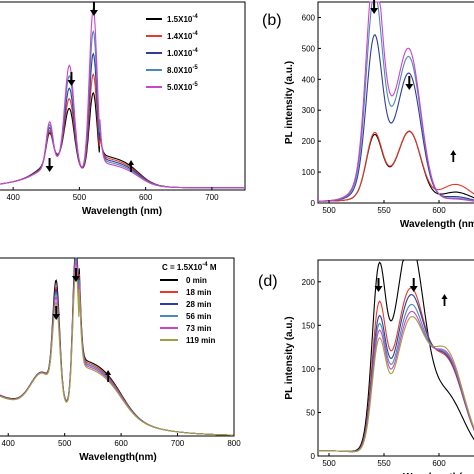 This screenshot has width=474, height=474. I want to click on panel-label-d: (d), so click(268, 281).